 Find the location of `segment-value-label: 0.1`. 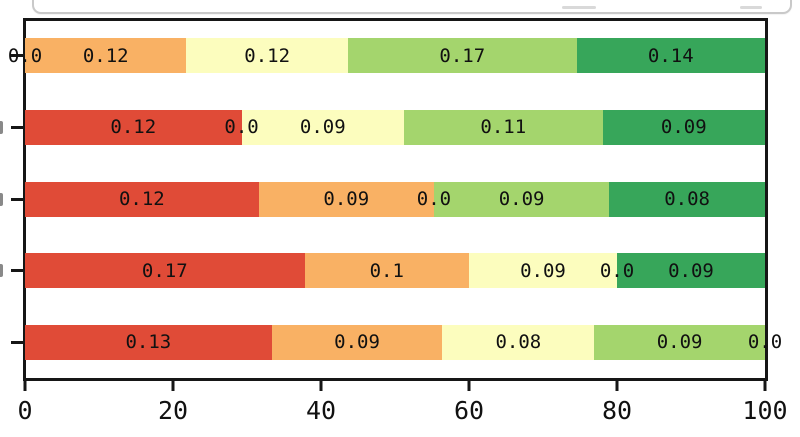

segment-value-label: 0.1 is located at coordinates (386, 270).